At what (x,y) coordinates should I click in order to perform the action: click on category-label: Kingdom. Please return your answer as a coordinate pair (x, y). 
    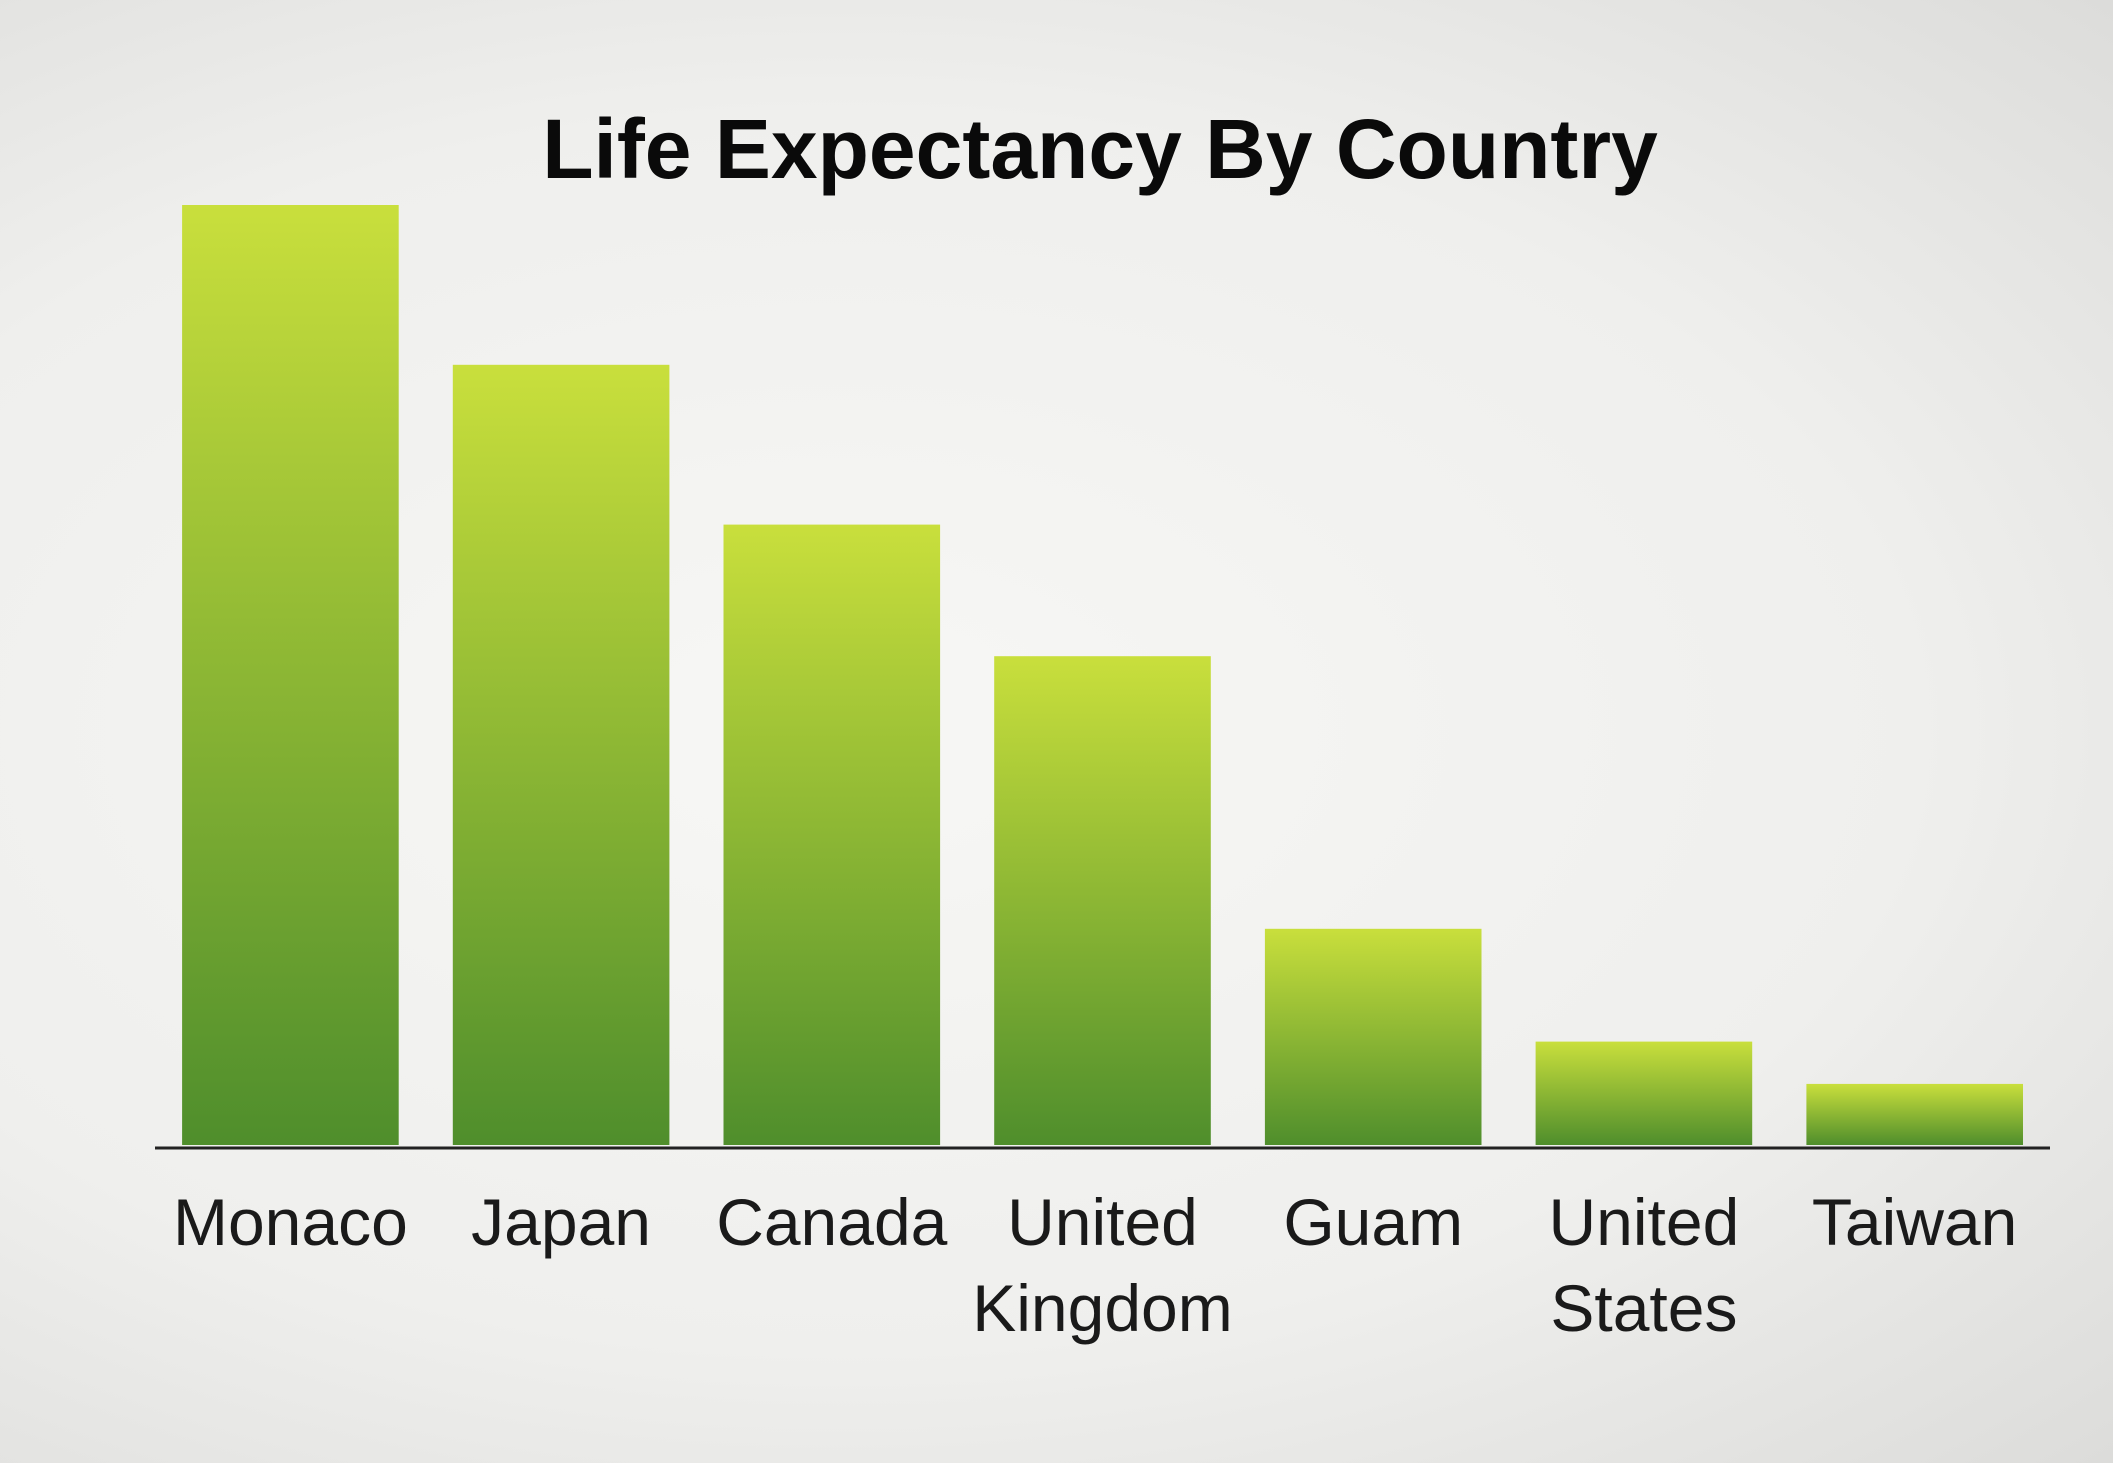
    Looking at the image, I should click on (1102, 1308).